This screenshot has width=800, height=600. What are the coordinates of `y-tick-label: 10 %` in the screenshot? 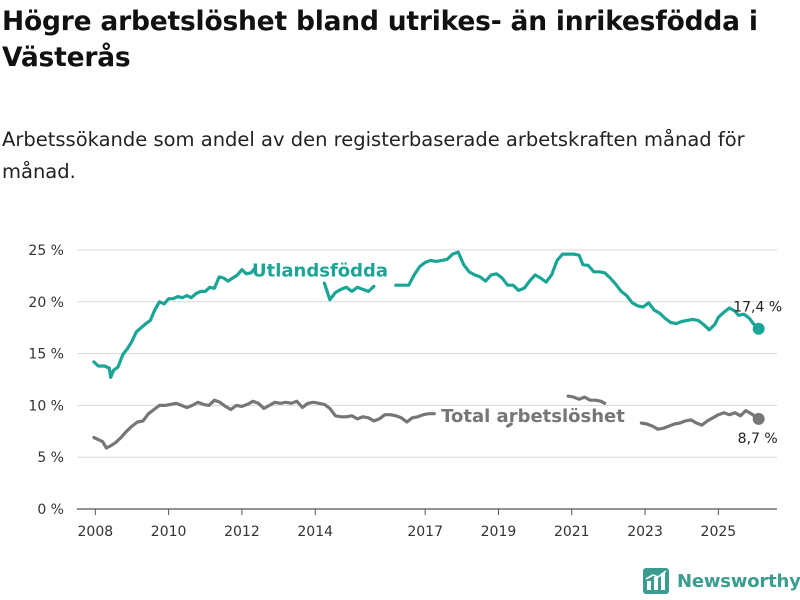 It's located at (46, 406).